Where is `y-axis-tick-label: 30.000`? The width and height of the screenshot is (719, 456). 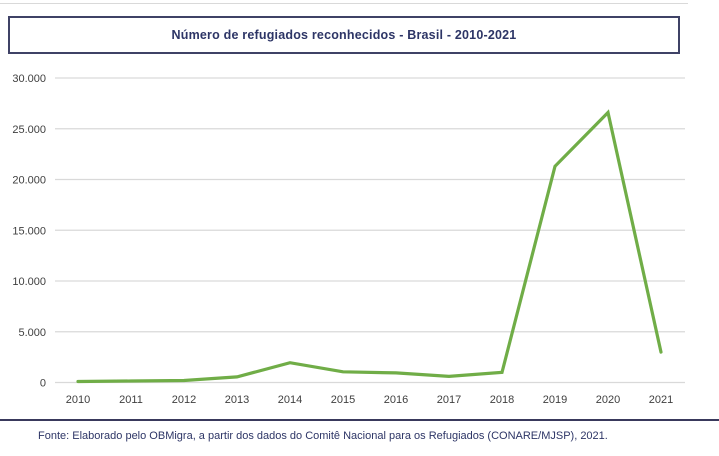 y-axis-tick-label: 30.000 is located at coordinates (29, 79).